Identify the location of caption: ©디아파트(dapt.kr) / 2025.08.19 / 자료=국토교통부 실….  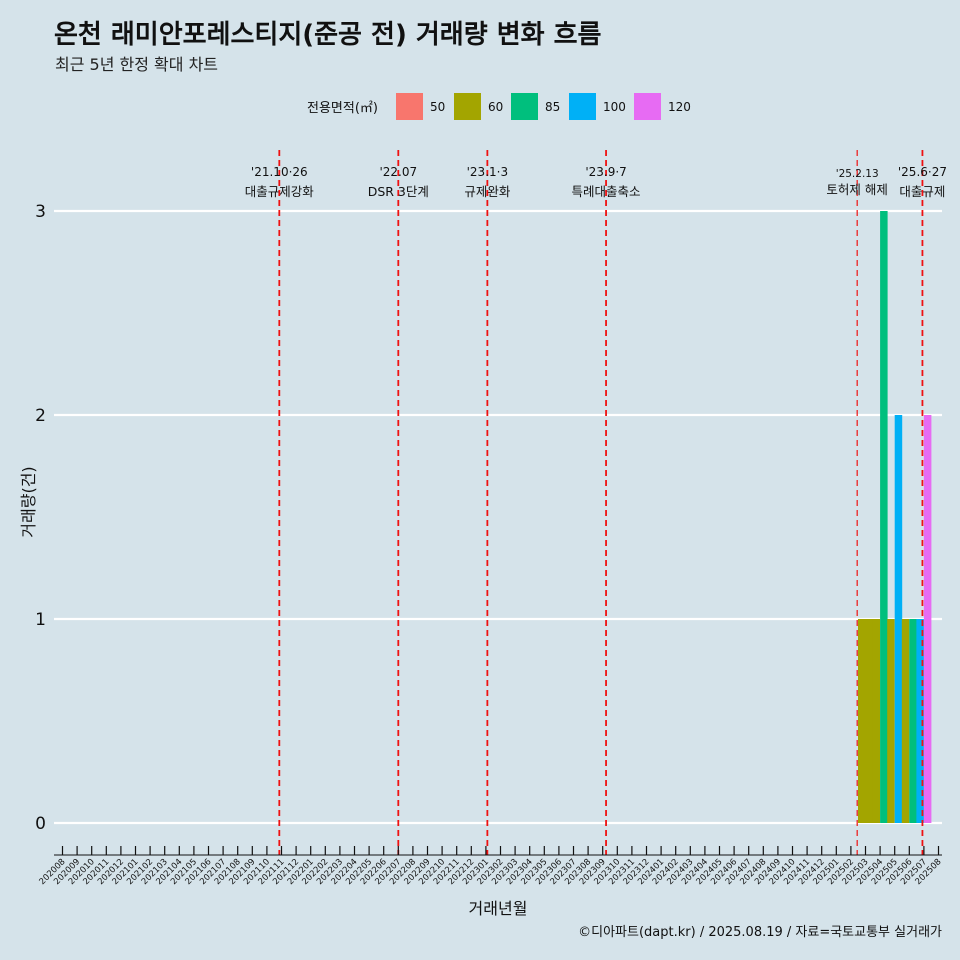
(760, 932).